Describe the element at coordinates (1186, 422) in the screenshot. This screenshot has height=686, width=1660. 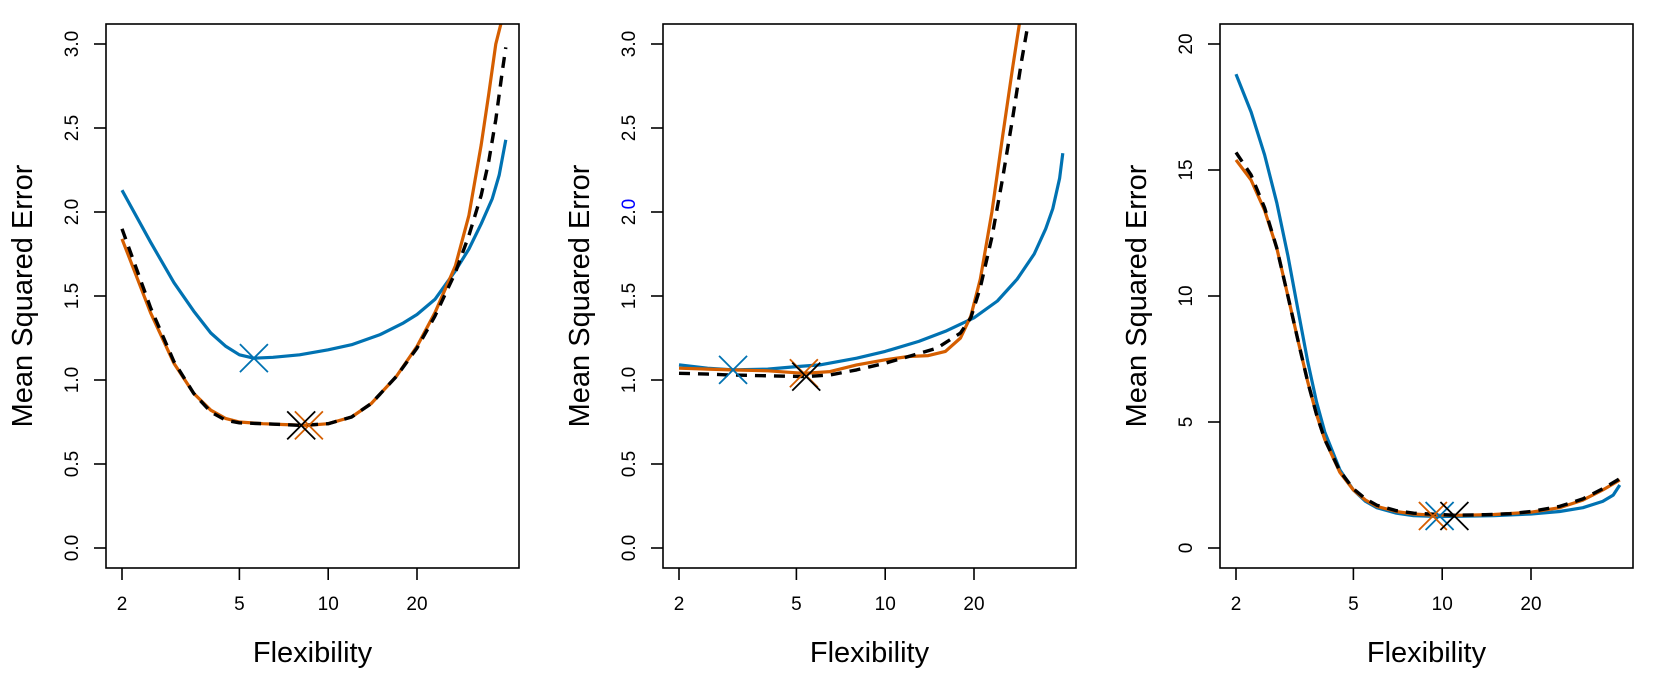
I see `y-tick-label: 5` at that location.